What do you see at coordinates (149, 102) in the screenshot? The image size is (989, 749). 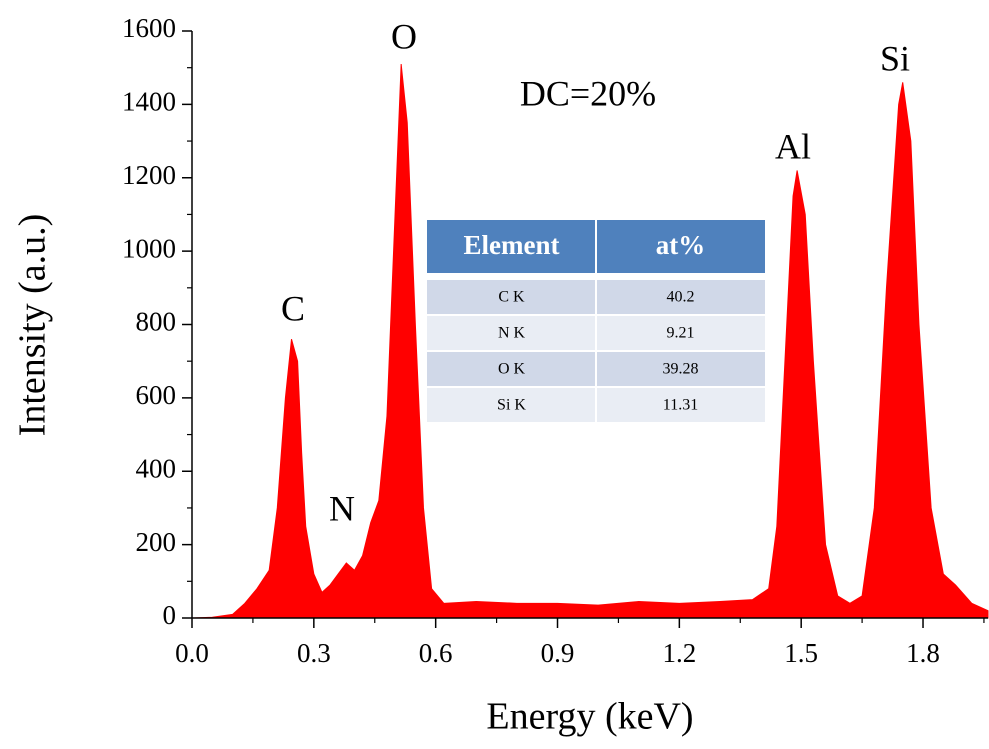 I see `y-tick-label: 1400` at bounding box center [149, 102].